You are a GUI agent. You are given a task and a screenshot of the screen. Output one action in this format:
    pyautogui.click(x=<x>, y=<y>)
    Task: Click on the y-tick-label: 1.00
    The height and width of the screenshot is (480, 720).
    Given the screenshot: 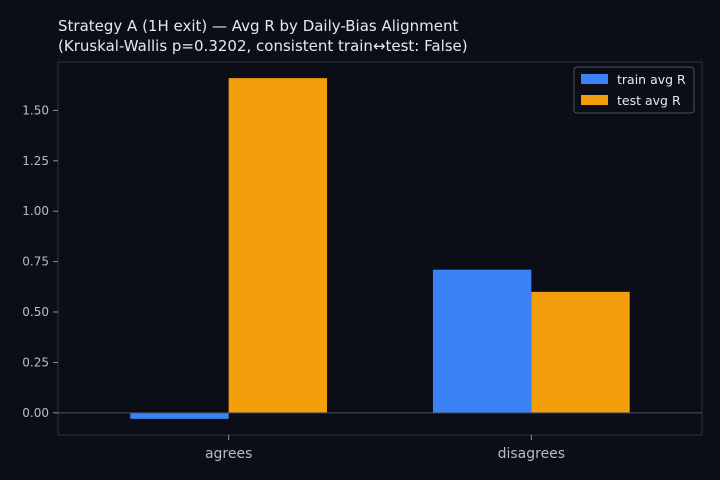 What is the action you would take?
    pyautogui.click(x=35, y=211)
    